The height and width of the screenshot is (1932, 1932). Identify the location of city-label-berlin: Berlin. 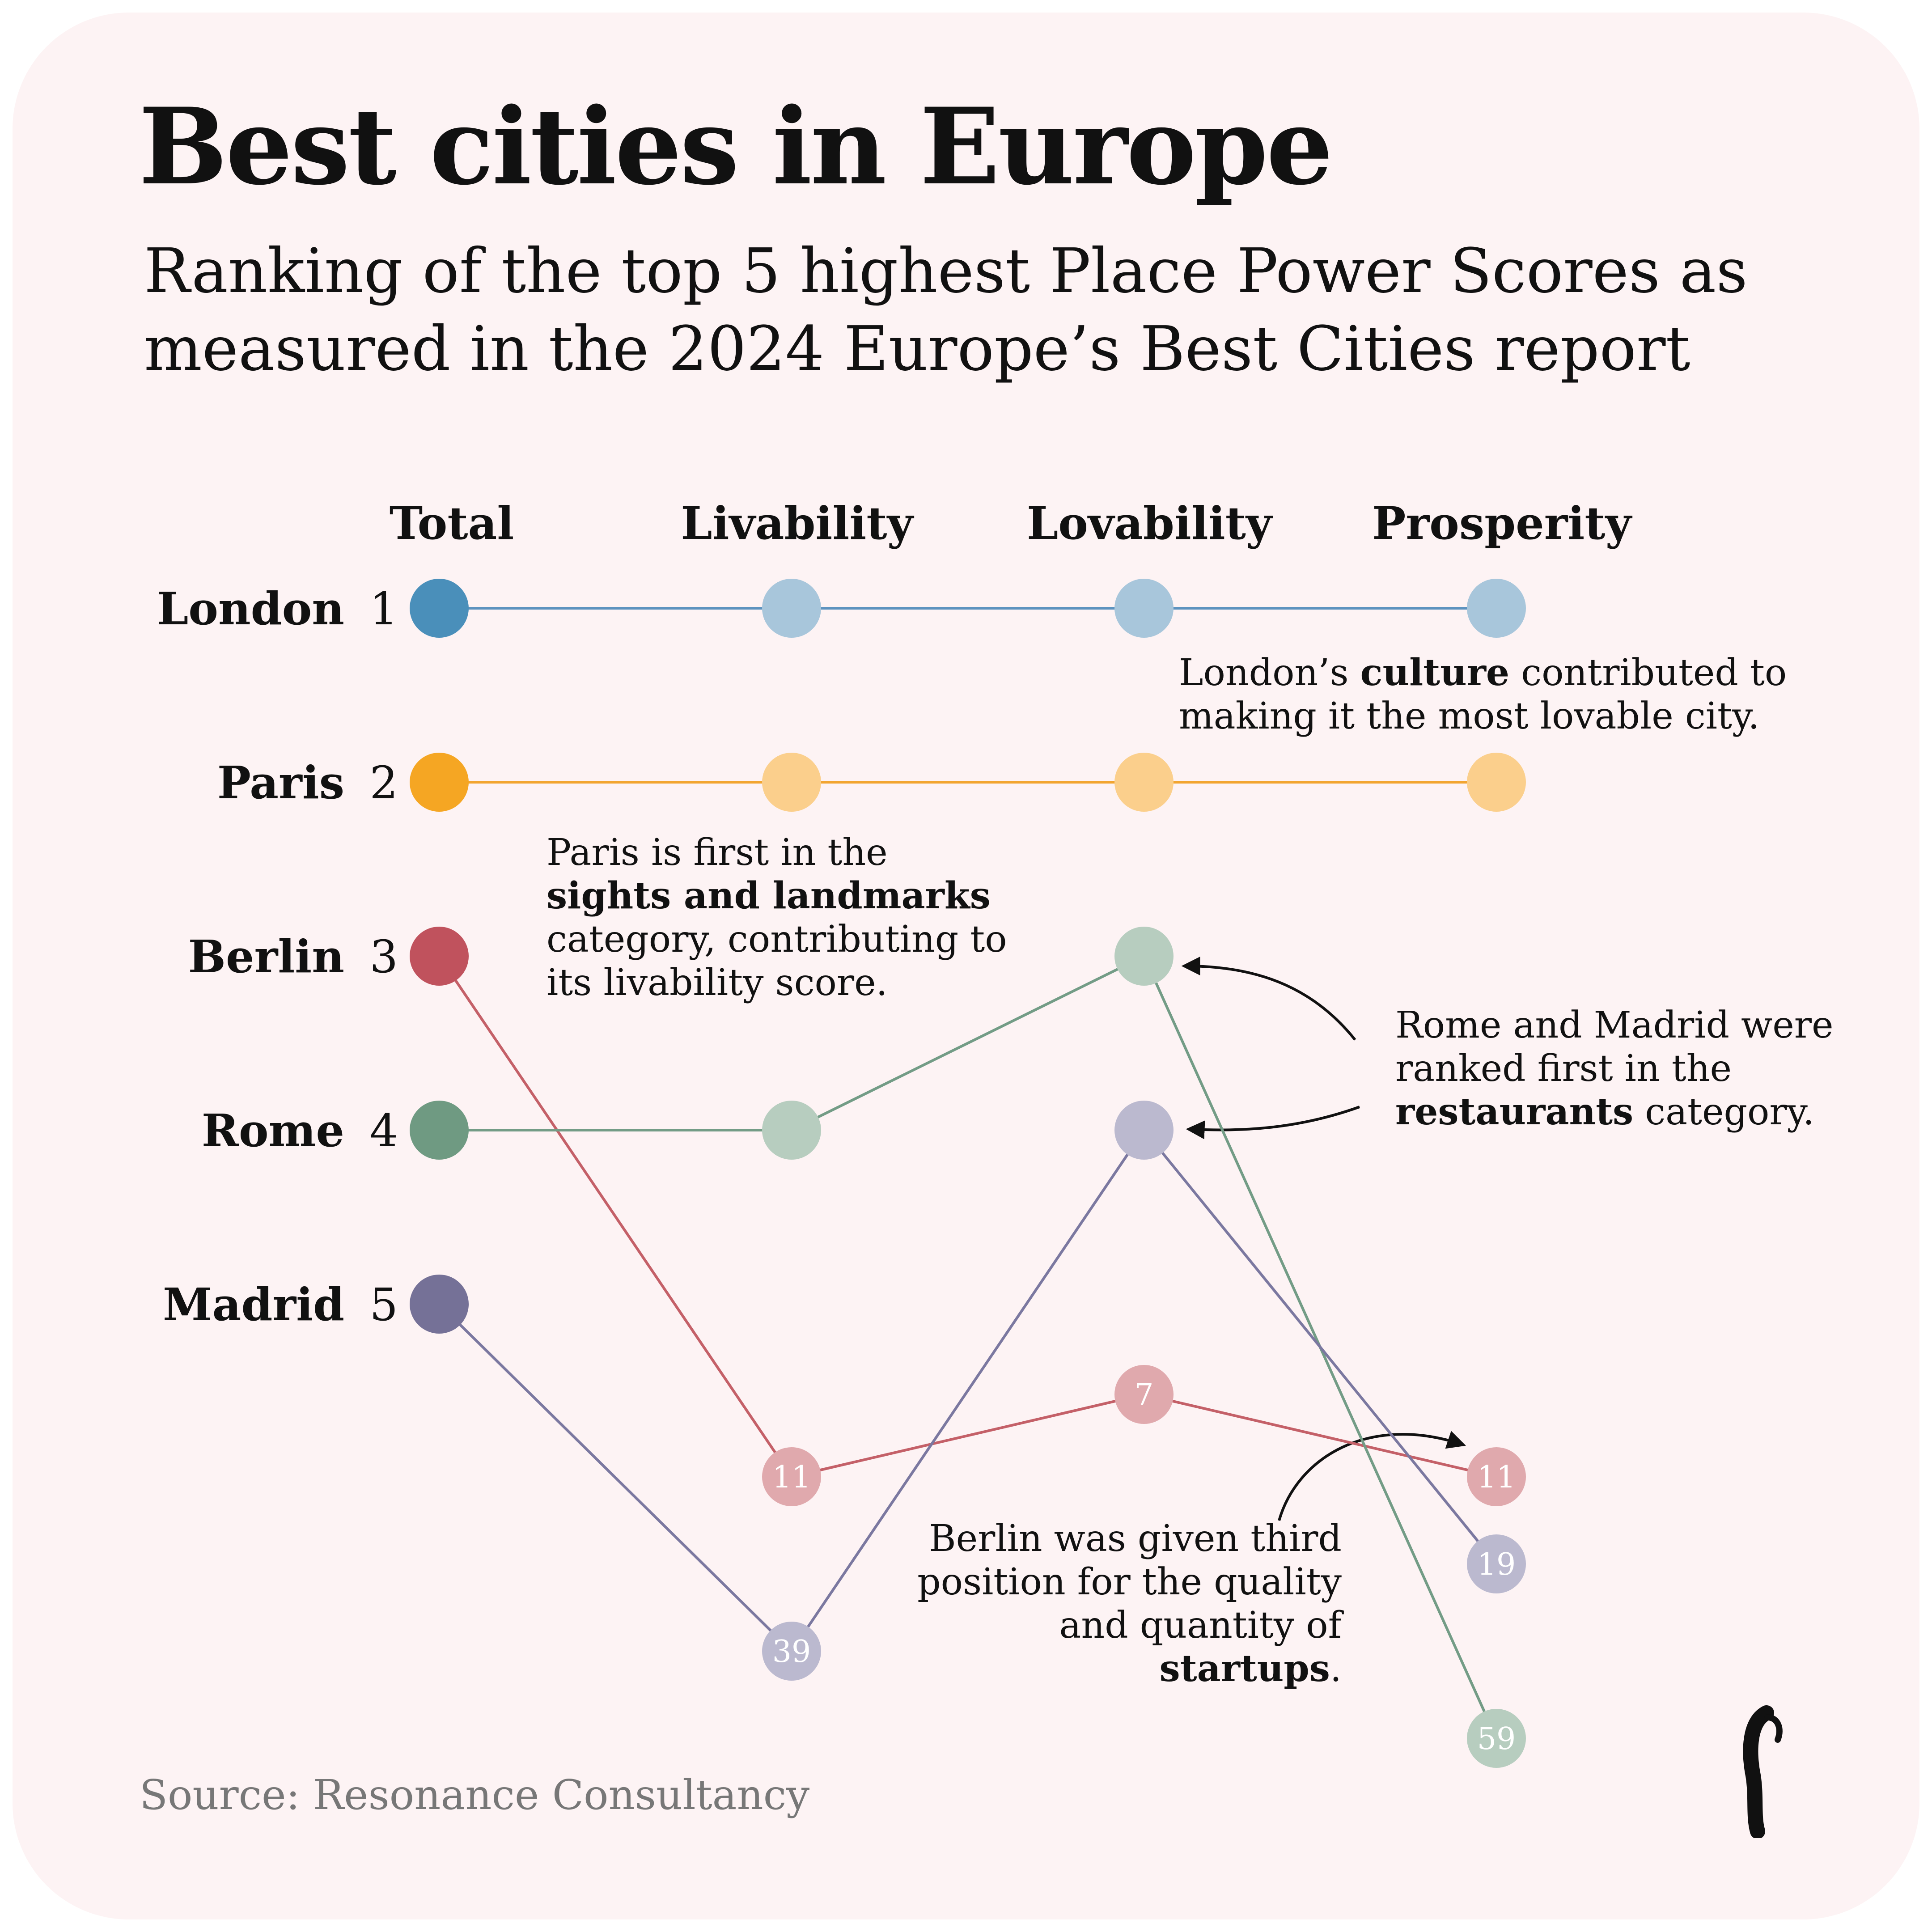
(266, 956).